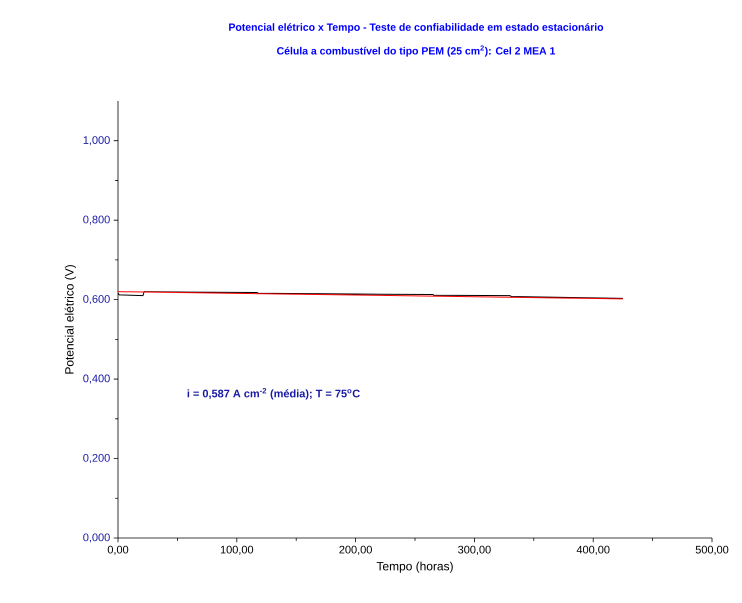 The width and height of the screenshot is (742, 603). What do you see at coordinates (118, 550) in the screenshot?
I see `x-tick-label: 0,00` at bounding box center [118, 550].